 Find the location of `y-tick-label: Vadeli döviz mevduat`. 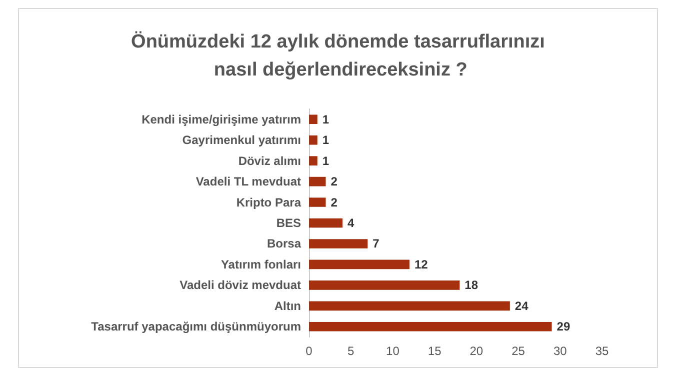

y-tick-label: Vadeli döviz mevduat is located at coordinates (240, 285).